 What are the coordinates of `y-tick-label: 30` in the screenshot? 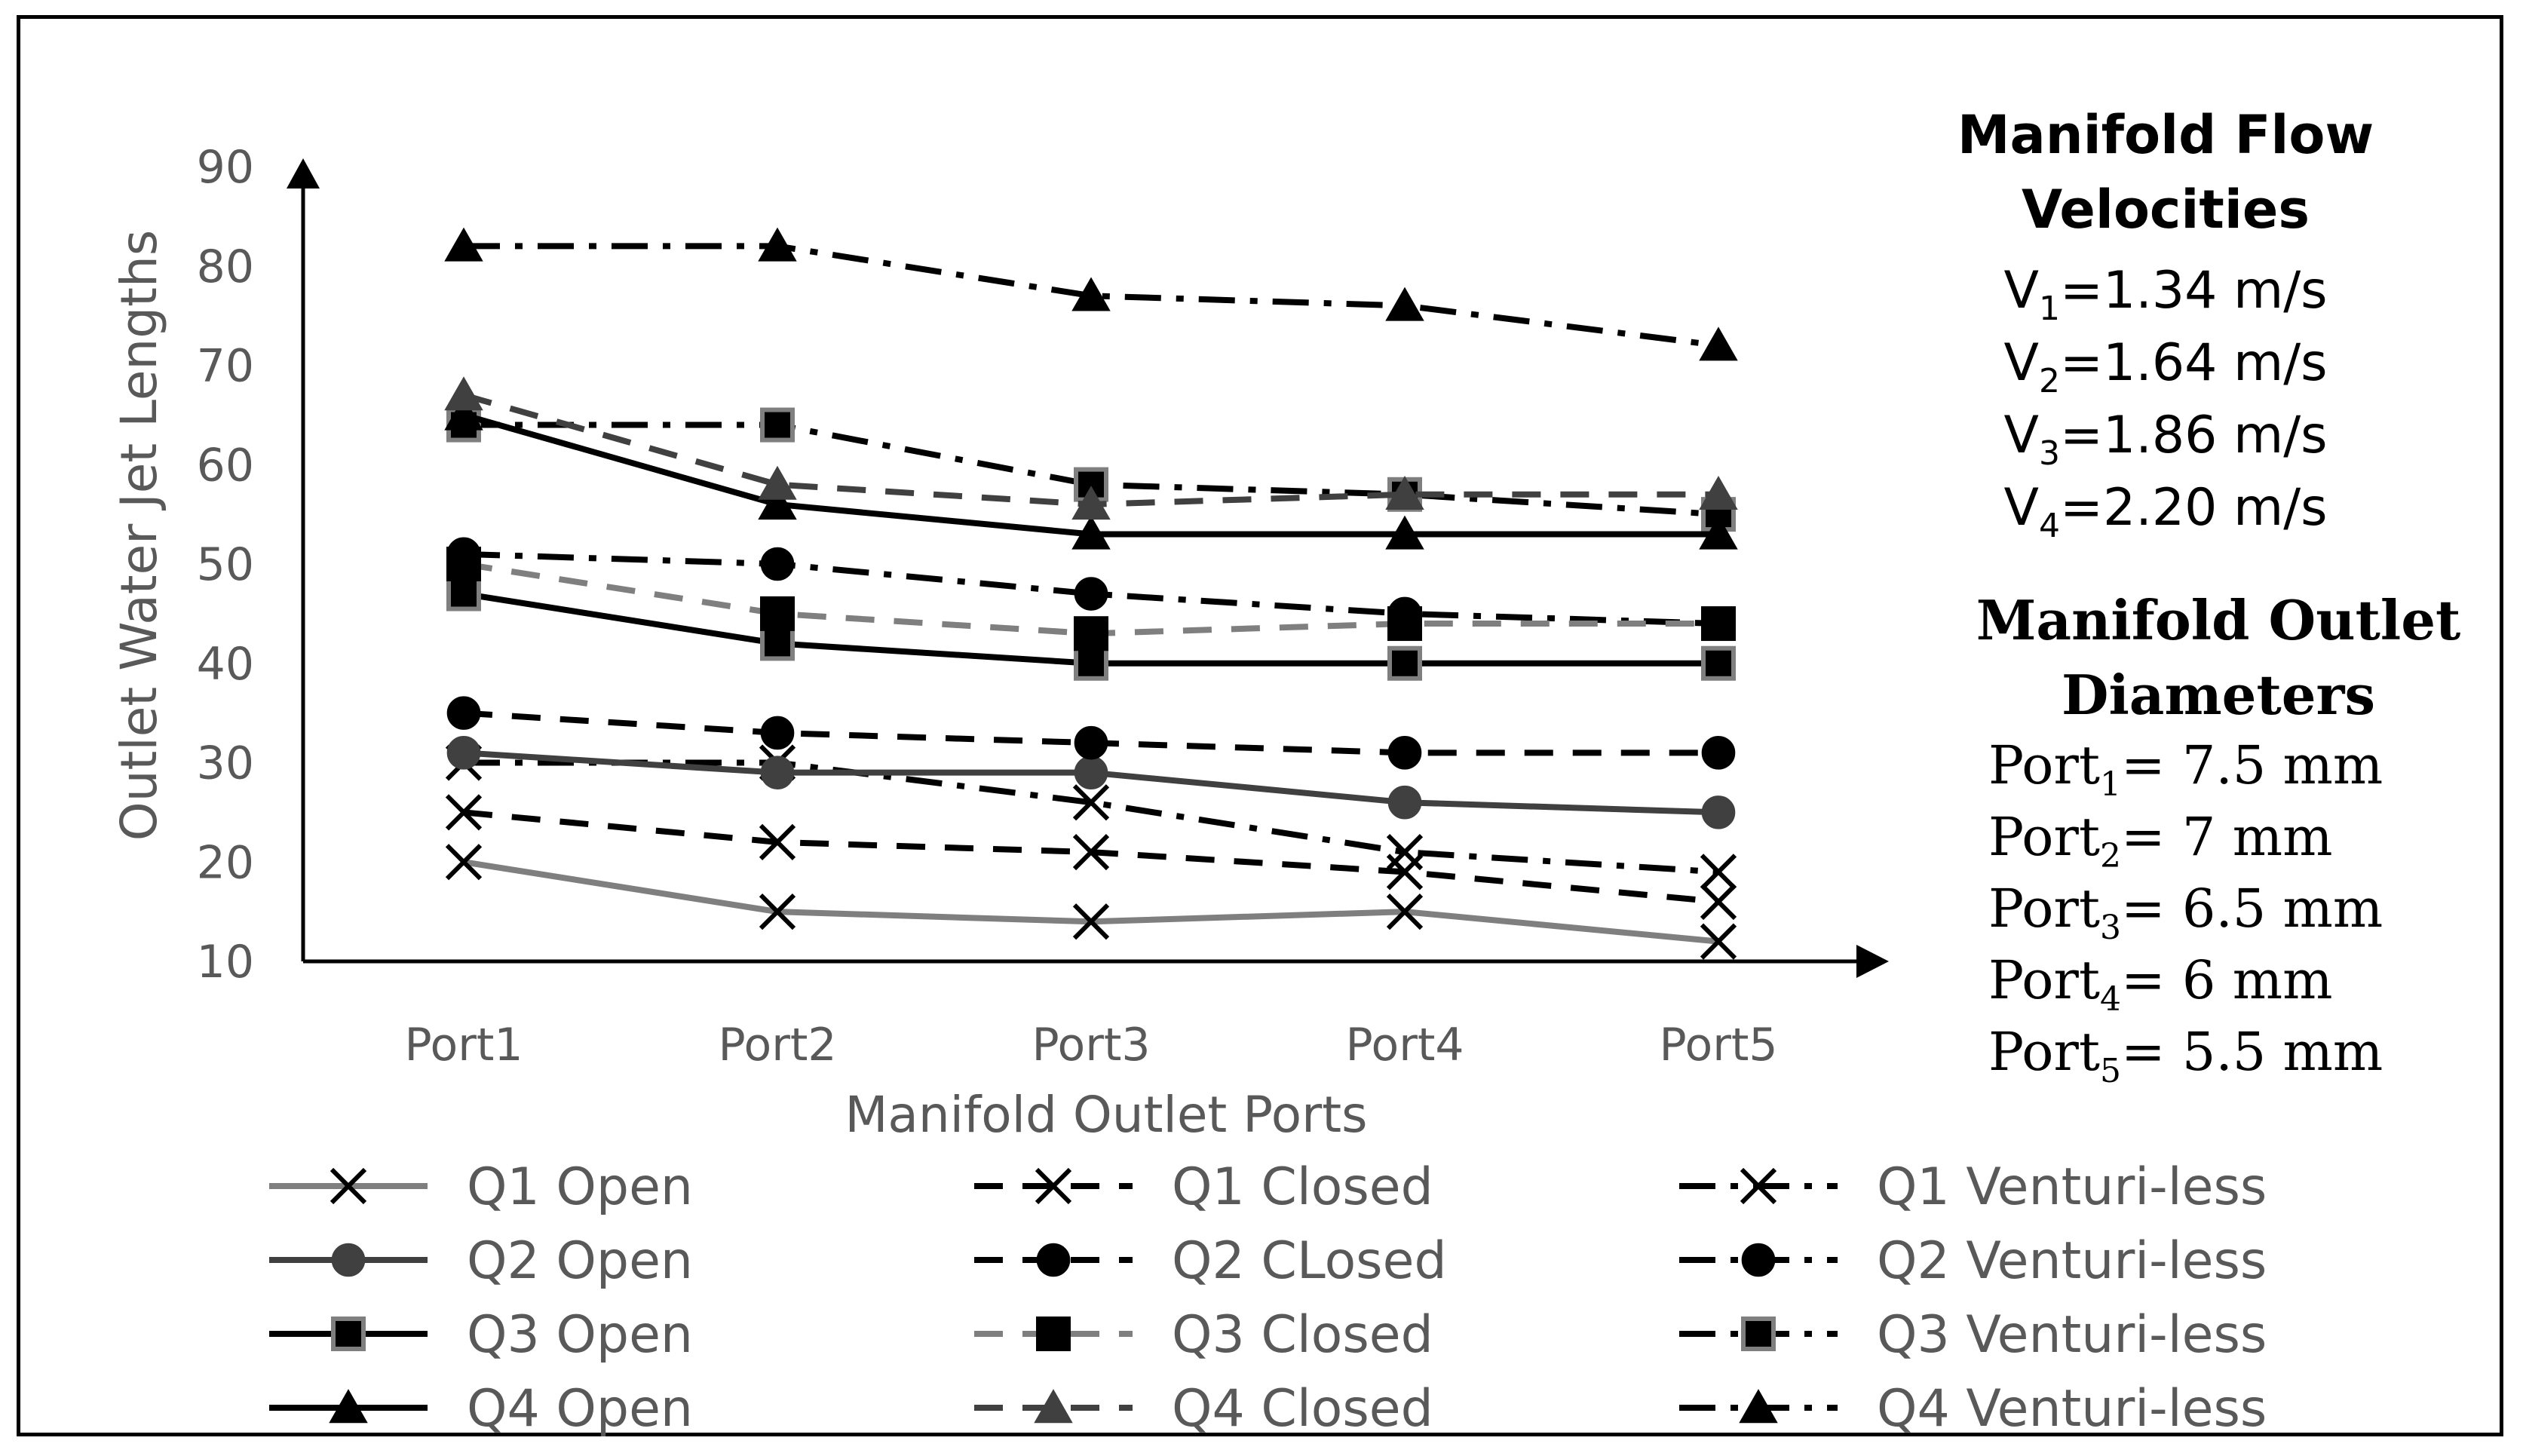 It's located at (225, 763).